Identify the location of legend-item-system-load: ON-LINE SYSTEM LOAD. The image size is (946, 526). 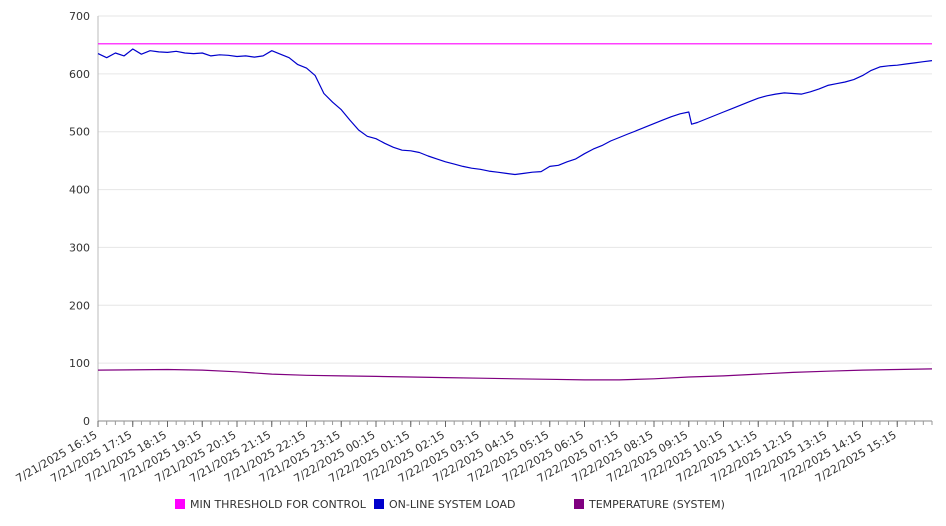
(444, 505).